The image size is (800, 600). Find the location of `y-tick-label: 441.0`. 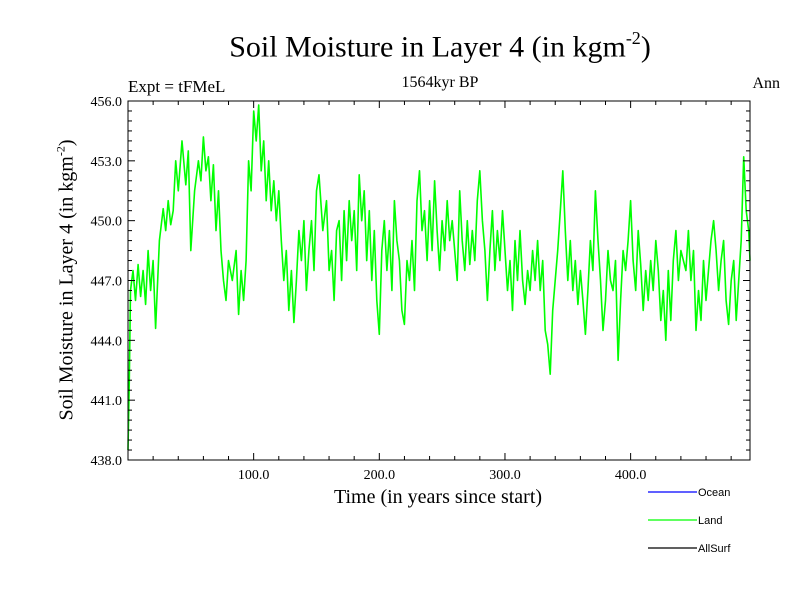

y-tick-label: 441.0 is located at coordinates (107, 401).